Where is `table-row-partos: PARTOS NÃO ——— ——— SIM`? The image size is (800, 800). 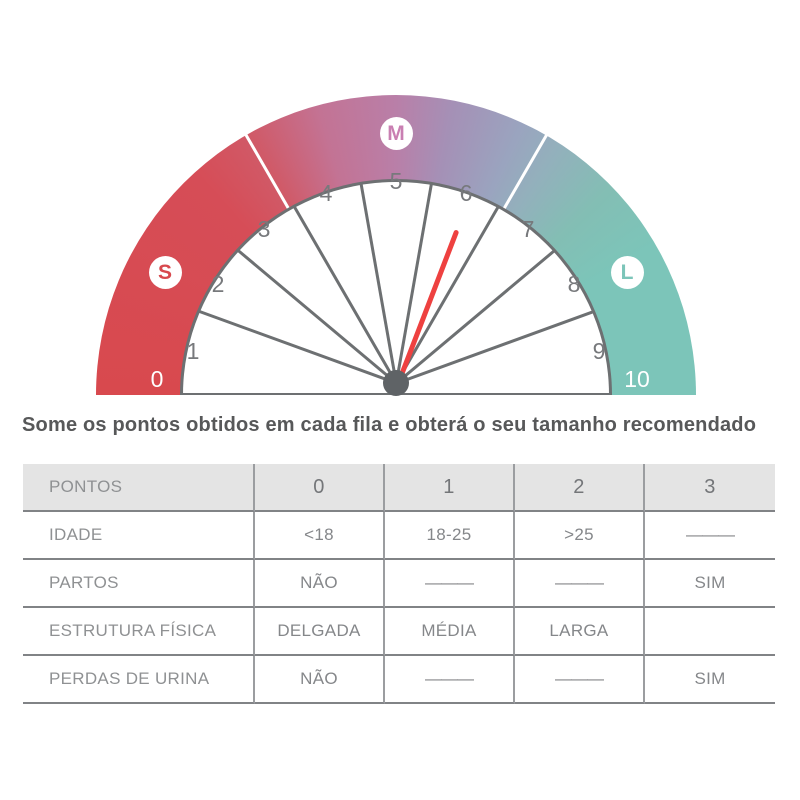
table-row-partos: PARTOS NÃO ——— ——— SIM is located at coordinates (399, 584).